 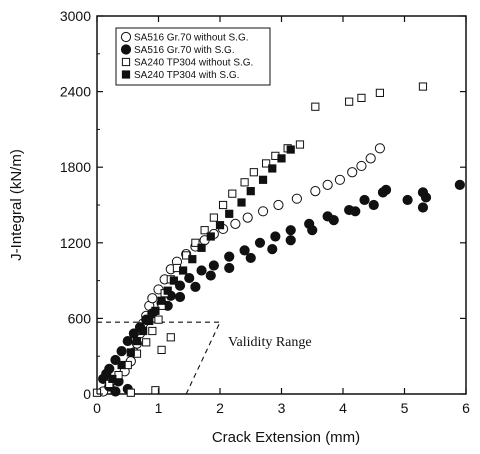 I want to click on y-tick-label: 1800, so click(x=75, y=167).